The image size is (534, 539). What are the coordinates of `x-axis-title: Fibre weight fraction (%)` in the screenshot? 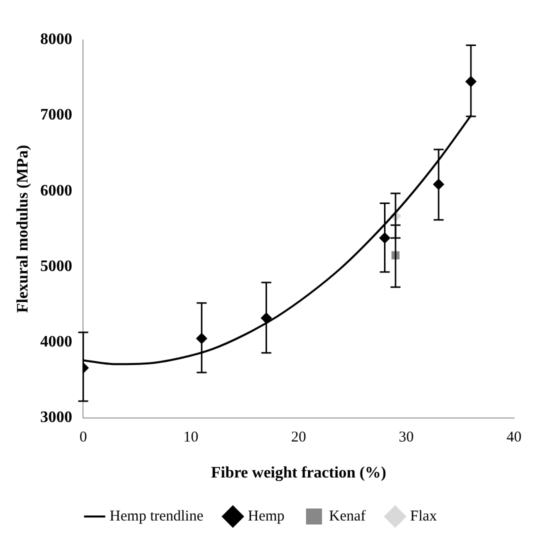 It's located at (298, 473).